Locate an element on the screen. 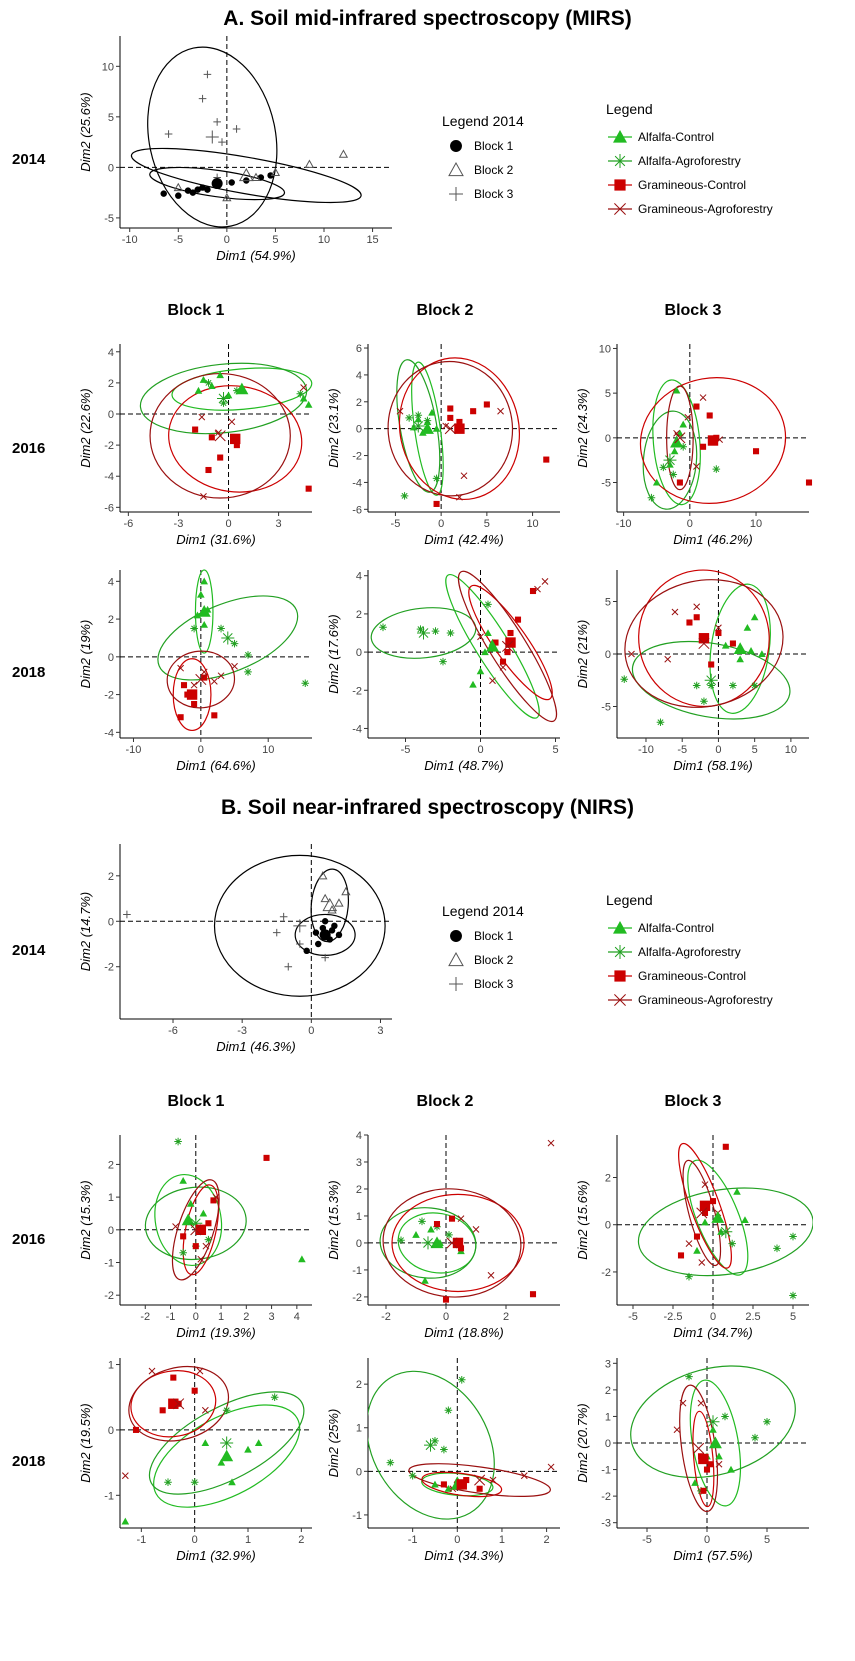 The width and height of the screenshot is (855, 1661). legend-title: Legend 2014 is located at coordinates (483, 911).